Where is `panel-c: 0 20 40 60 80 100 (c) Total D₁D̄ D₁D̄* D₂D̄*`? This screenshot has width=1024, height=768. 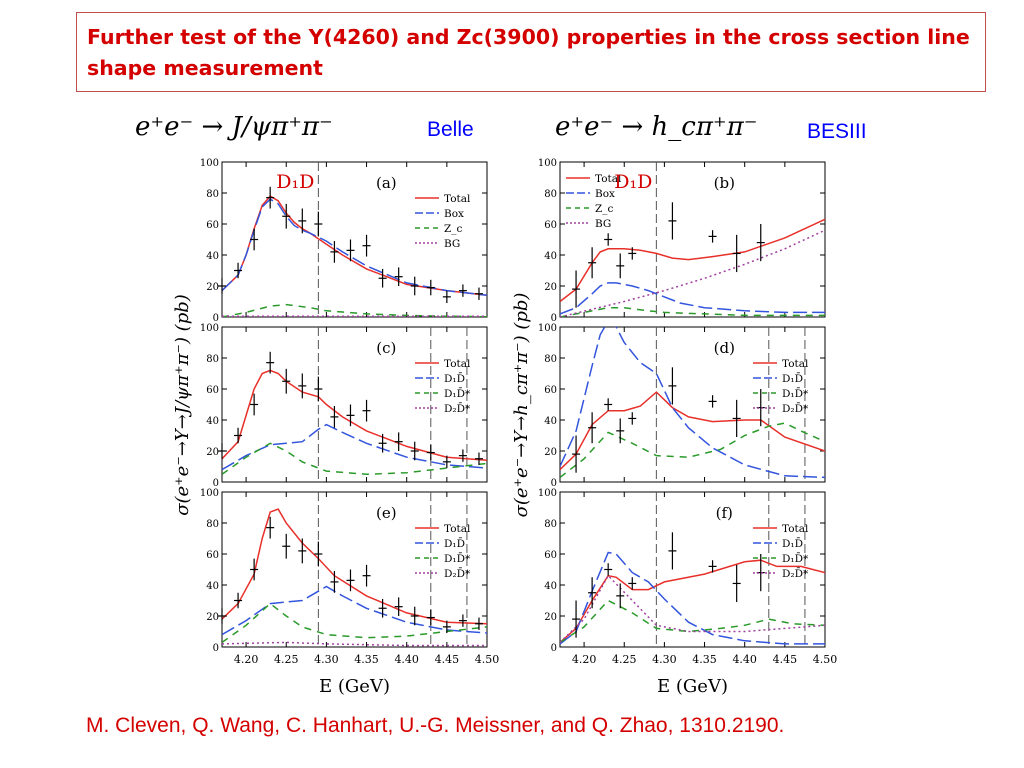 panel-c: 0 20 40 60 80 100 (c) Total D₁D̄ D₁D̄* D₂D̄* is located at coordinates (344, 406).